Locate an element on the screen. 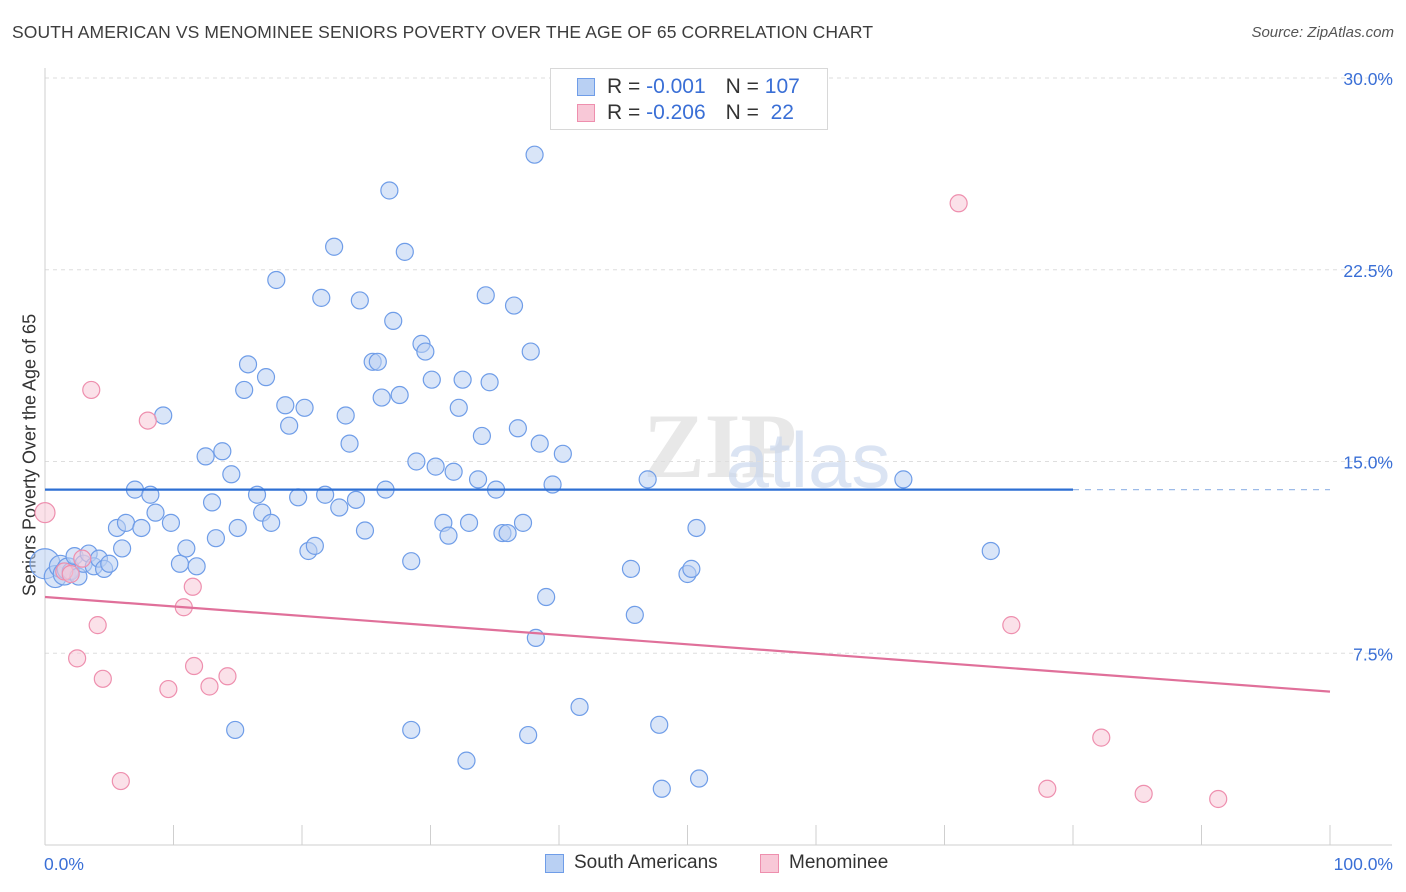 The height and width of the screenshot is (892, 1406). stats-legend: R = -0.001 N = 107 R = -0.206 N = 22 is located at coordinates (689, 99).